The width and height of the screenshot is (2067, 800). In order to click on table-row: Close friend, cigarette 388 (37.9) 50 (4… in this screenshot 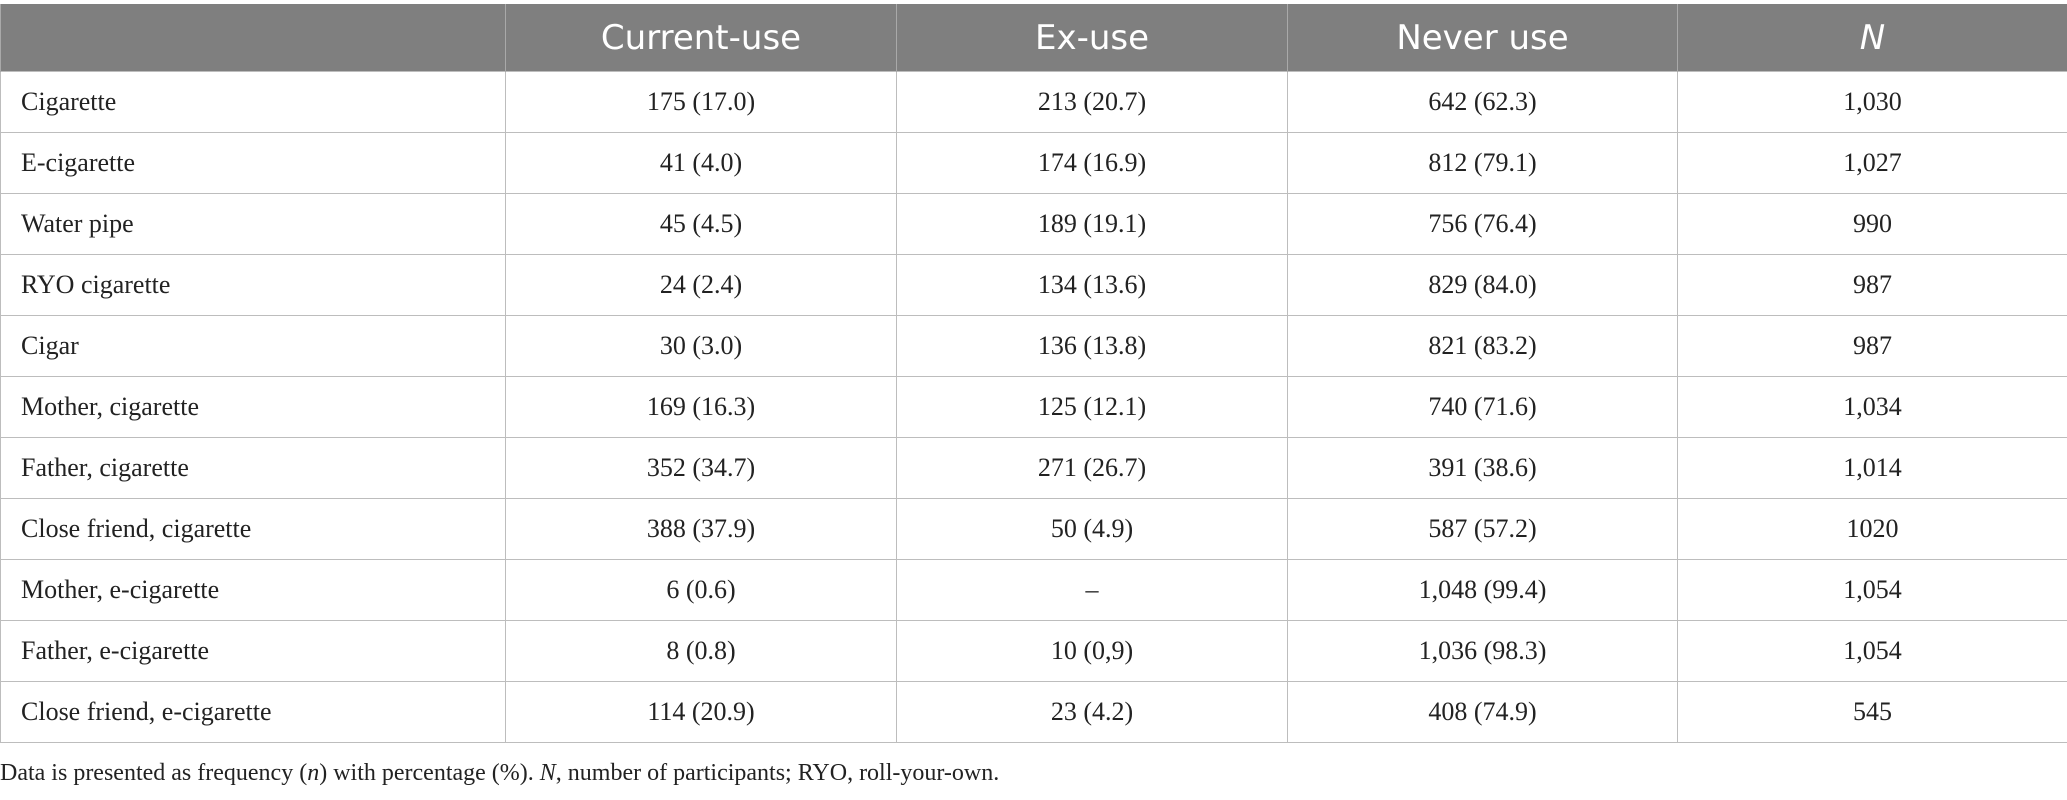, I will do `click(1033, 529)`.